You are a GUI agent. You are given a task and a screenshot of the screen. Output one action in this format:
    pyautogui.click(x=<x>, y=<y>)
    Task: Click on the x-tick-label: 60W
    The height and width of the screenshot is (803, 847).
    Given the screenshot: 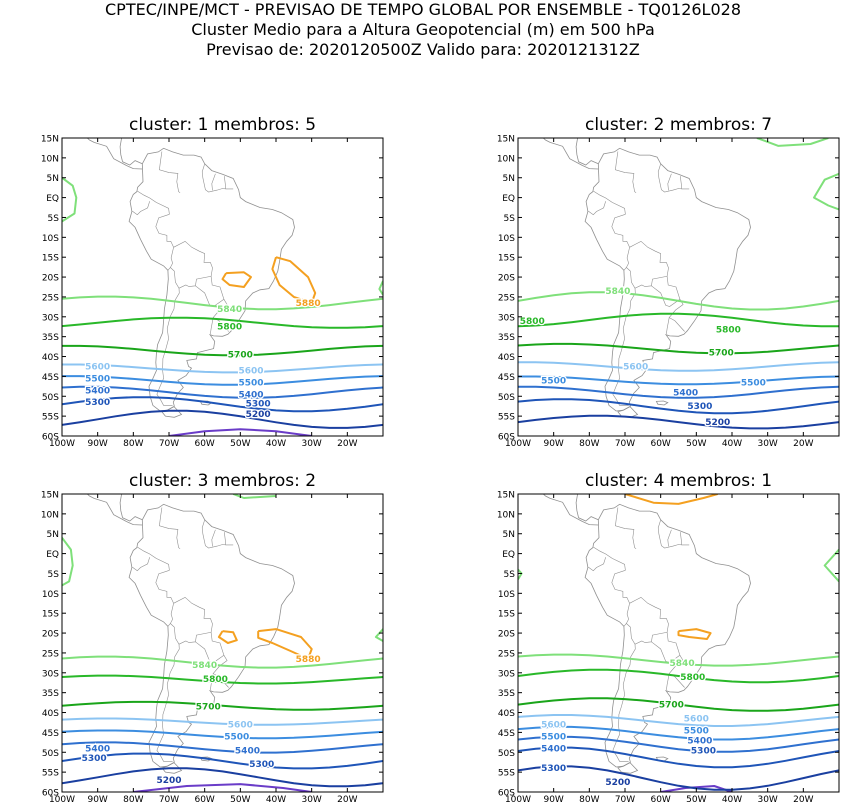 What is the action you would take?
    pyautogui.click(x=660, y=799)
    